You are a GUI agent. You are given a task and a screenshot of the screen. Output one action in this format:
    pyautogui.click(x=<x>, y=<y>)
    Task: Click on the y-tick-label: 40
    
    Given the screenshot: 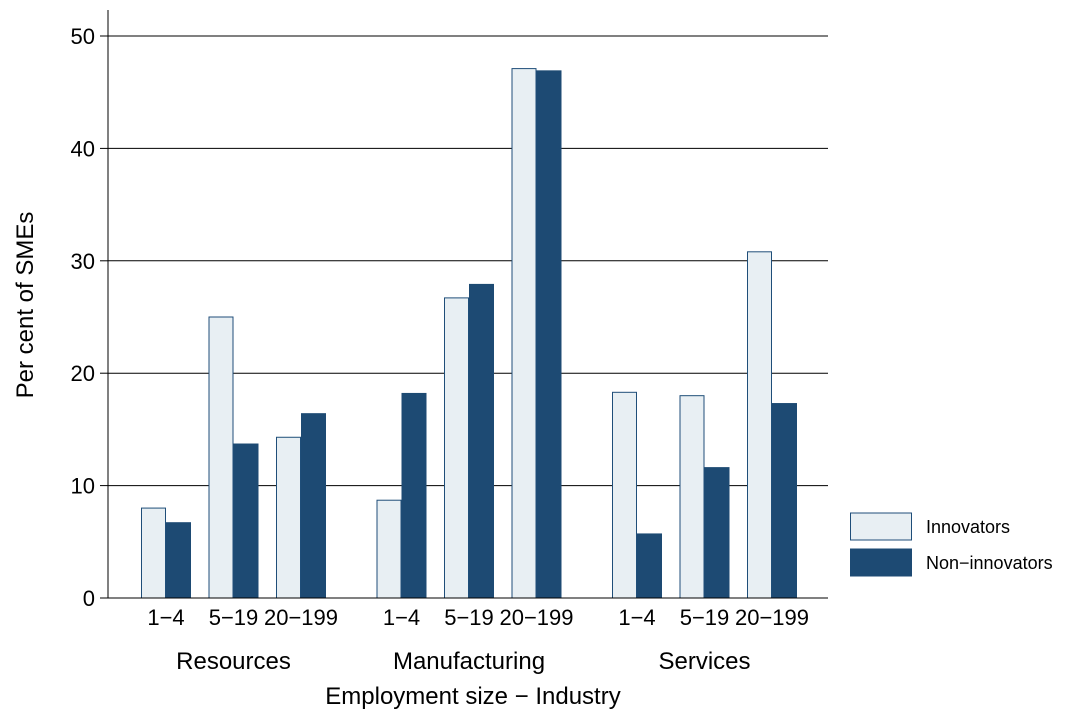 What is the action you would take?
    pyautogui.click(x=83, y=148)
    